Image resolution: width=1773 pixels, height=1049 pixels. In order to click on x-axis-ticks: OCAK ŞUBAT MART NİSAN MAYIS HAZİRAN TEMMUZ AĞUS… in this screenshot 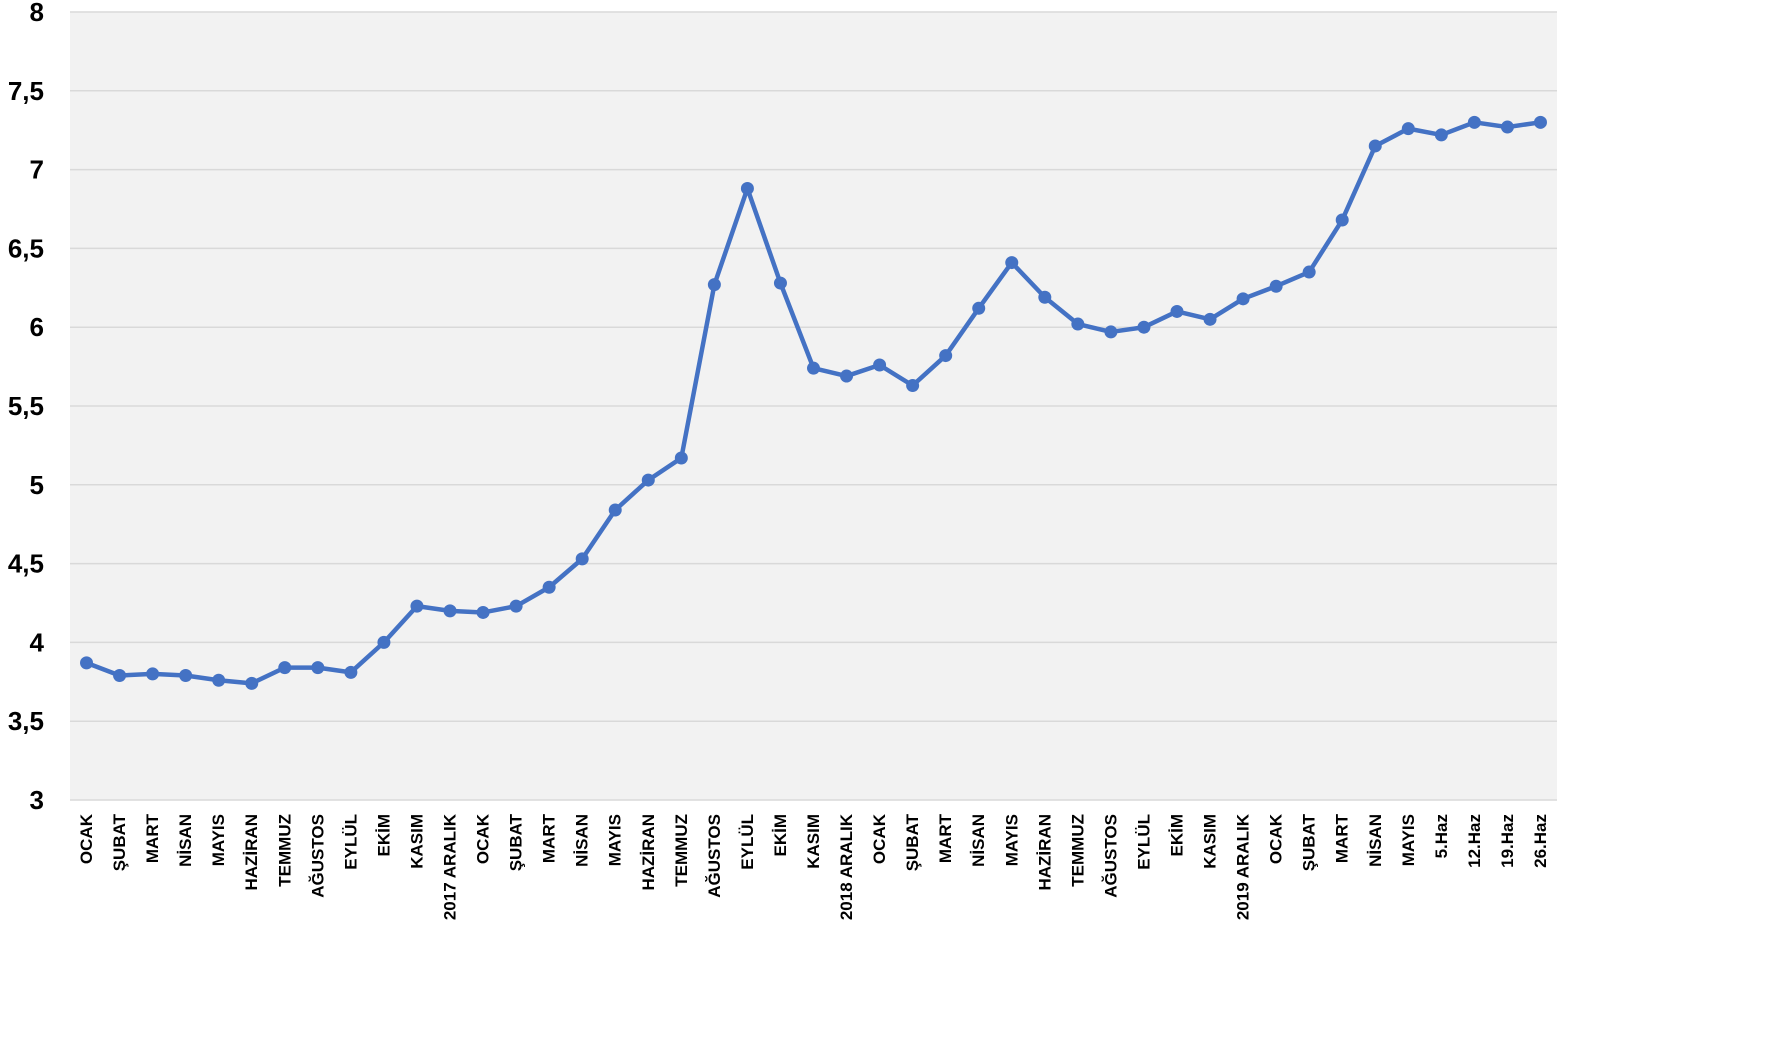, I will do `click(813, 866)`.